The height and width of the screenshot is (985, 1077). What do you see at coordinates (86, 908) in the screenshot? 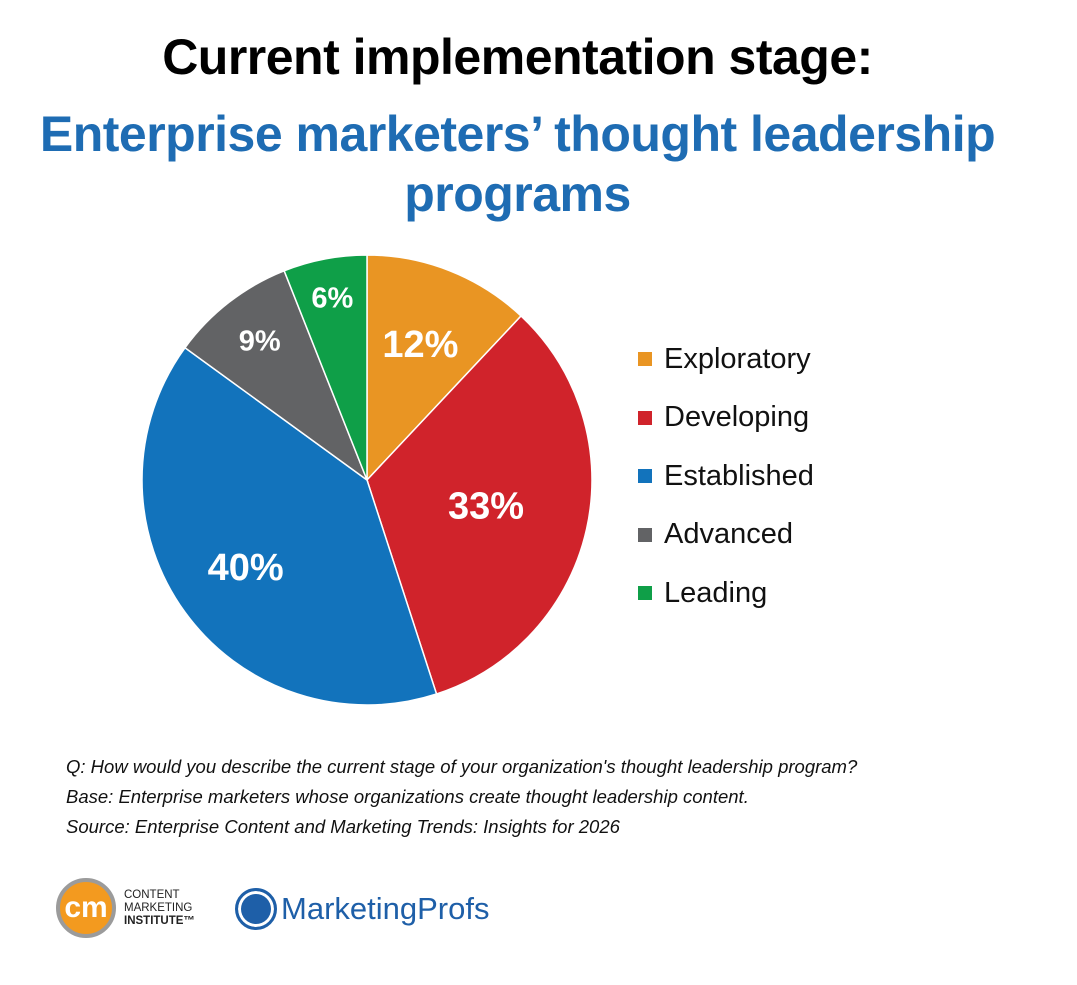
I see `cmi-logo-mark: cm` at bounding box center [86, 908].